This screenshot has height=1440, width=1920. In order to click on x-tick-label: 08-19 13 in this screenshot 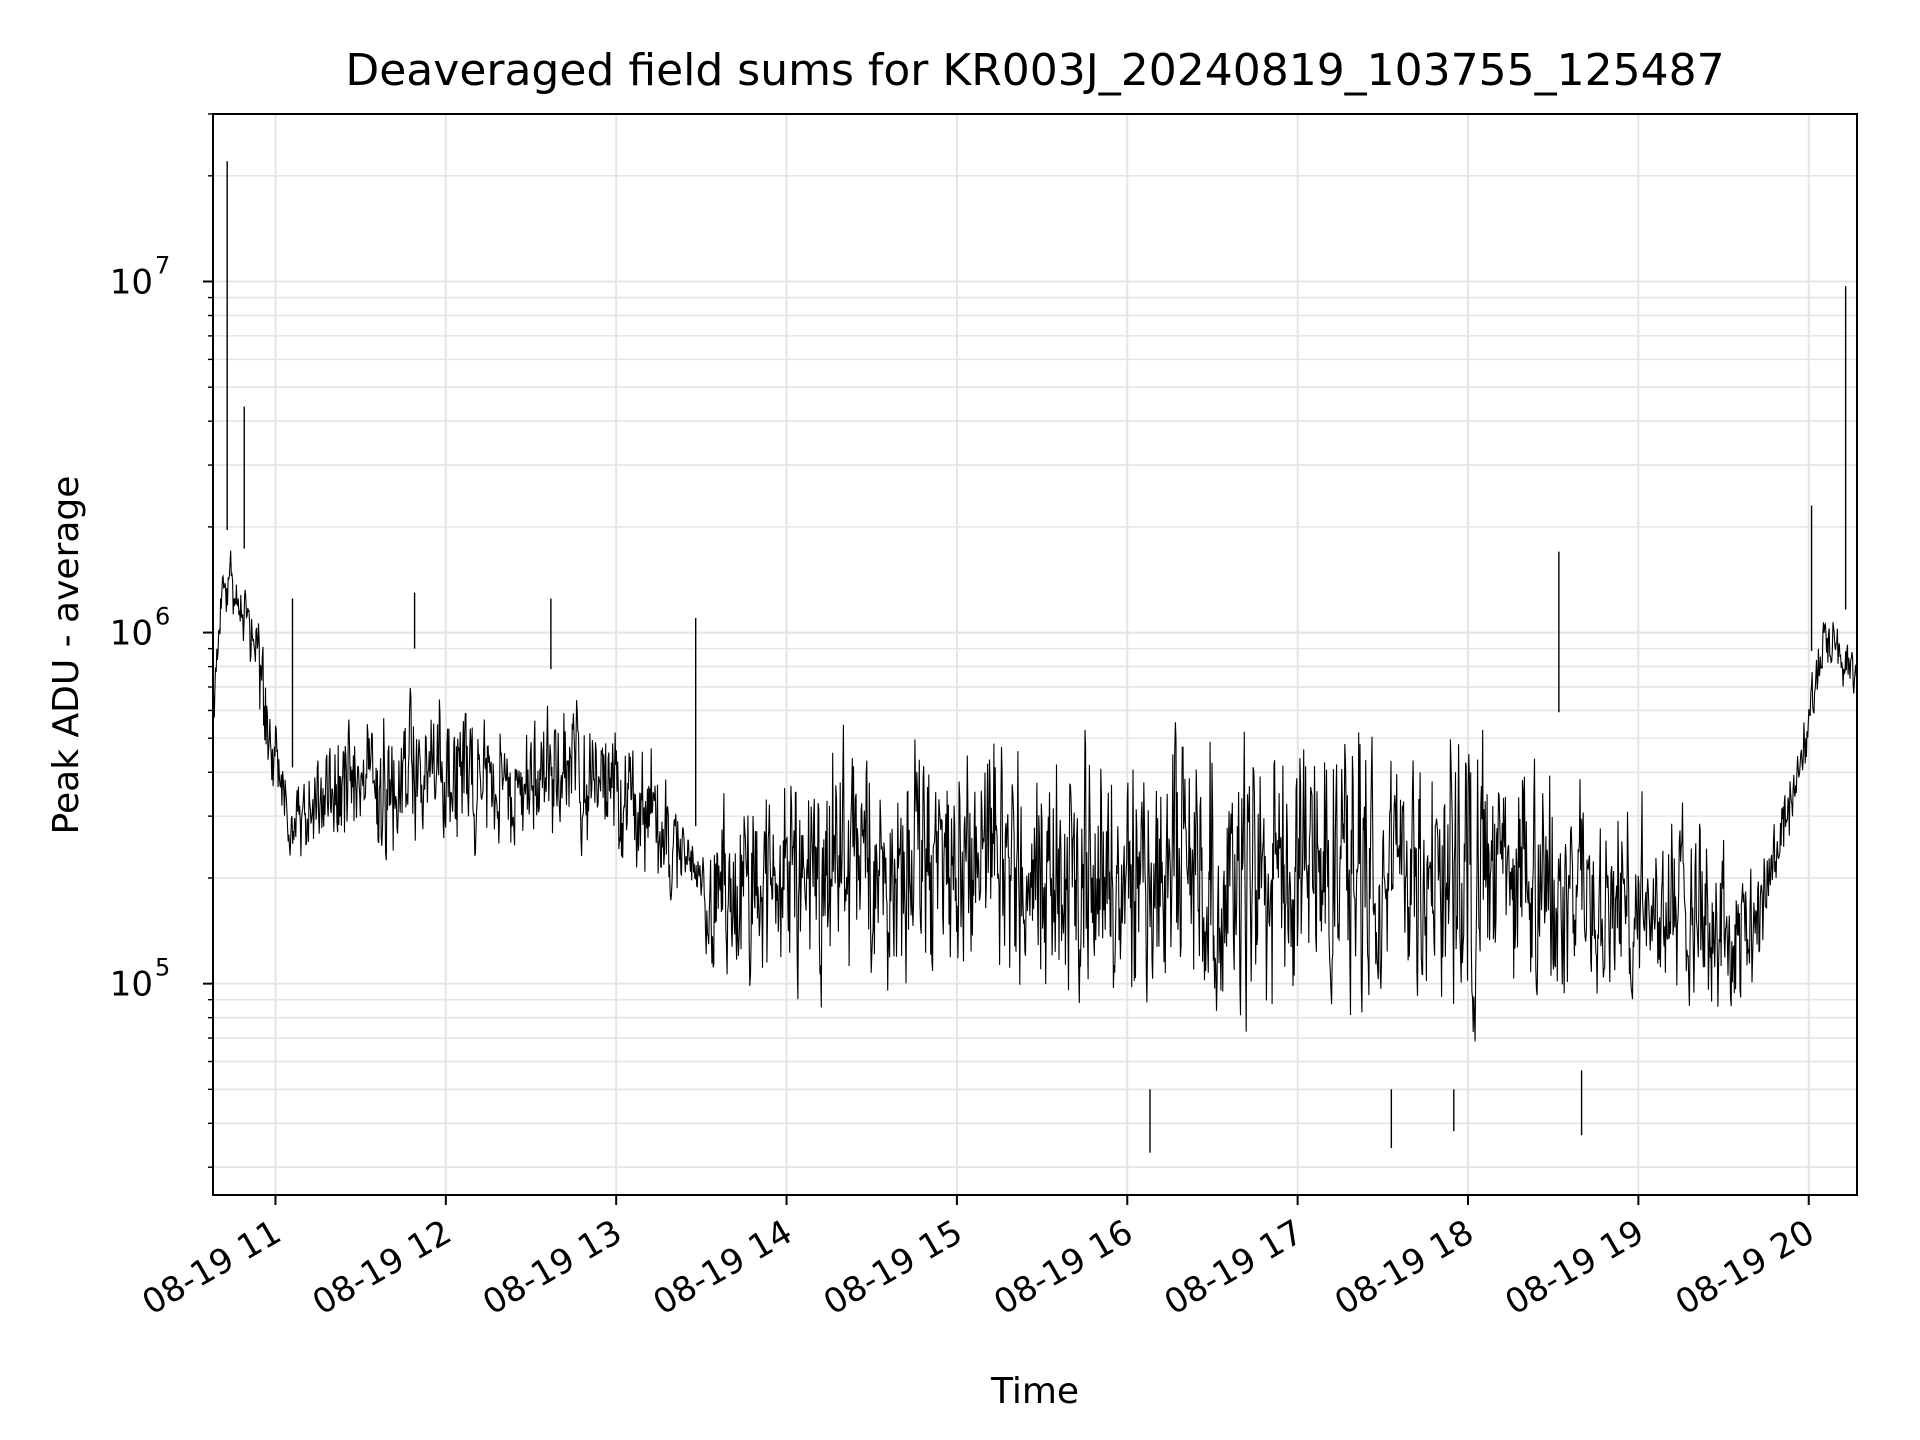, I will do `click(552, 1267)`.